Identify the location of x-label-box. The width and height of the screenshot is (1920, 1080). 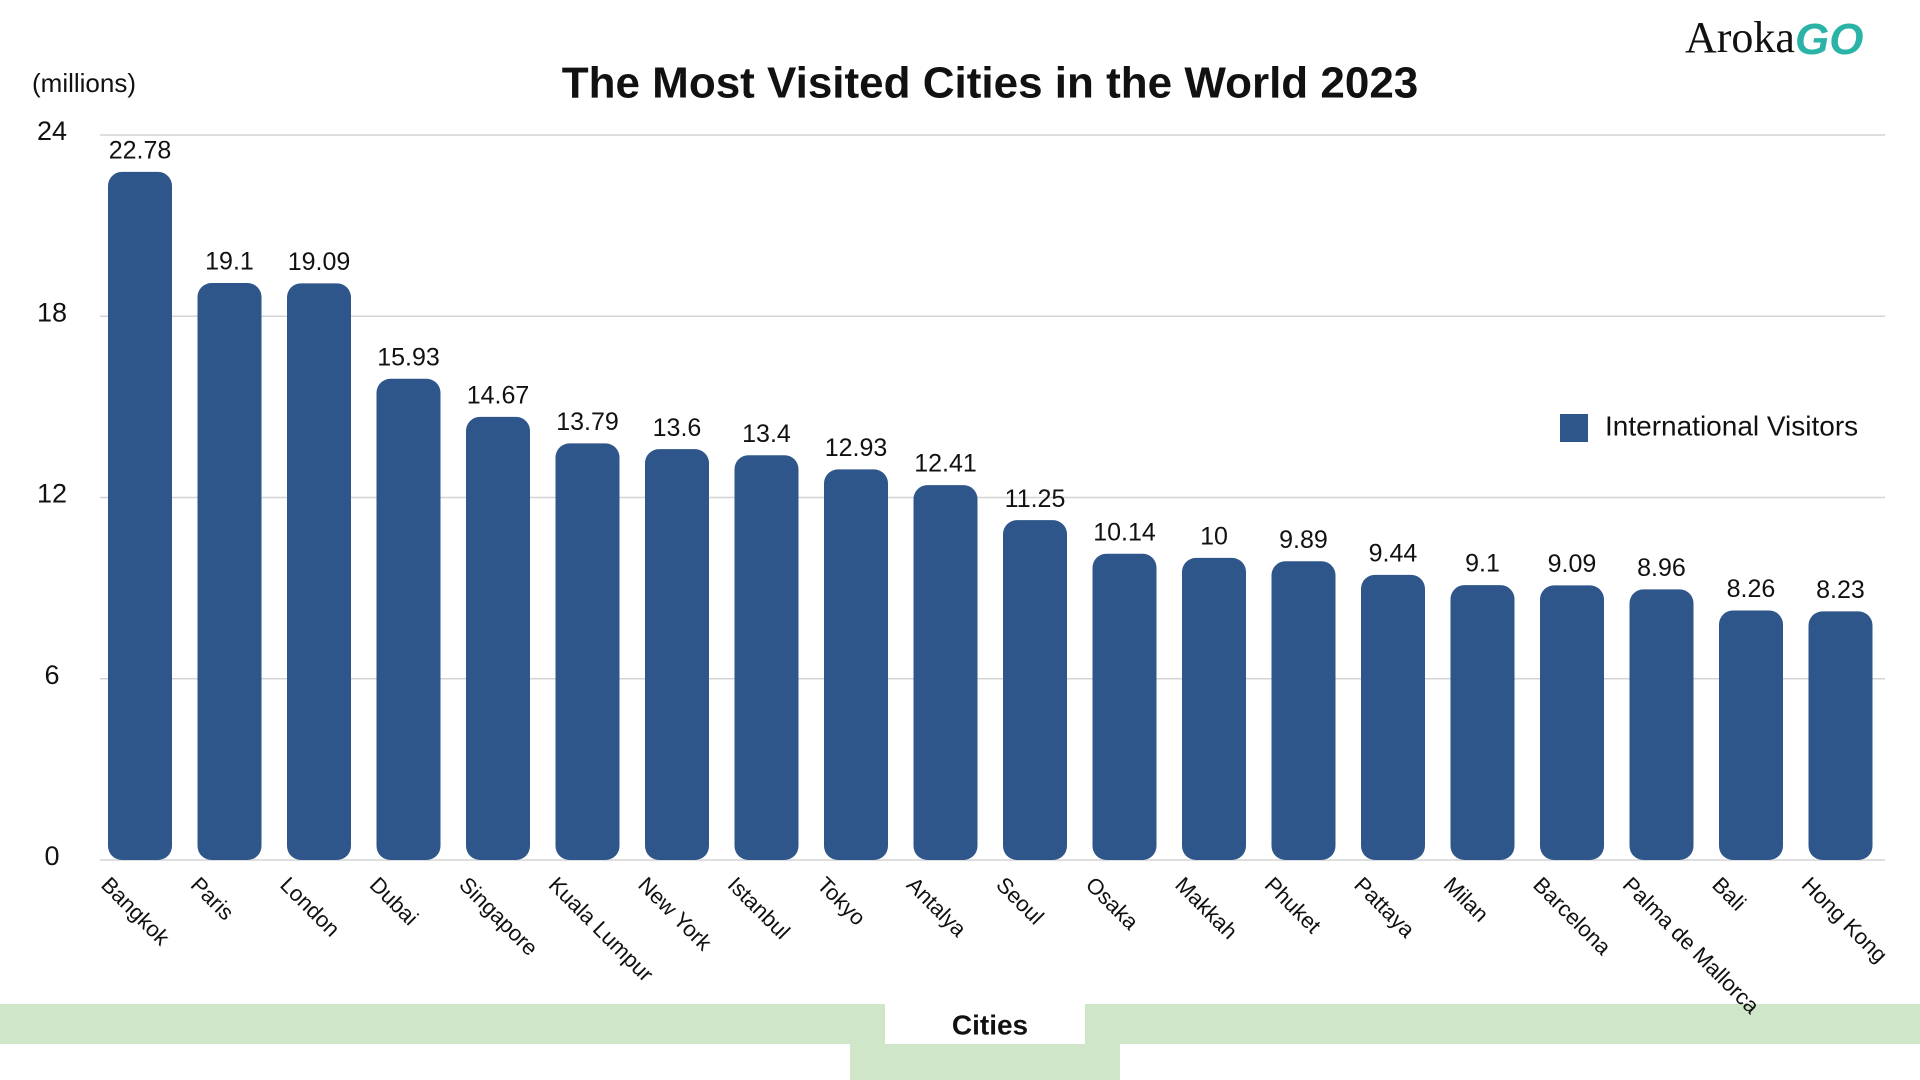
(985, 1022).